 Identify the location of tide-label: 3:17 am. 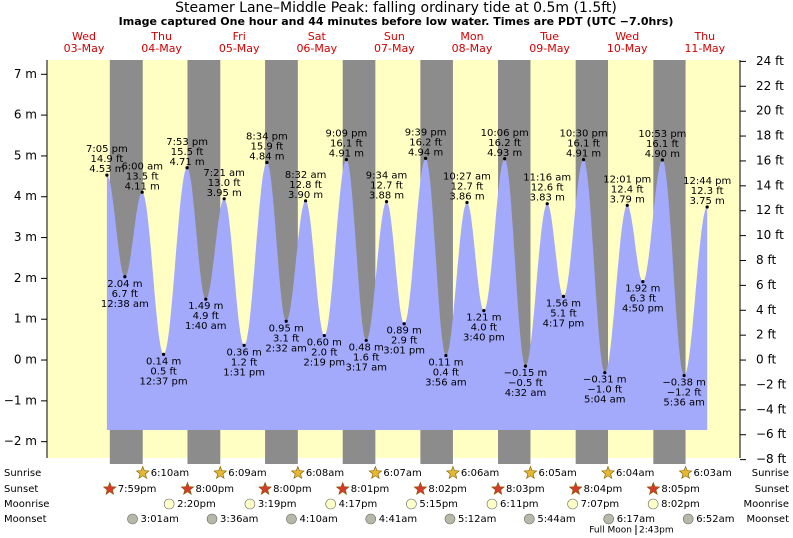
(366, 367).